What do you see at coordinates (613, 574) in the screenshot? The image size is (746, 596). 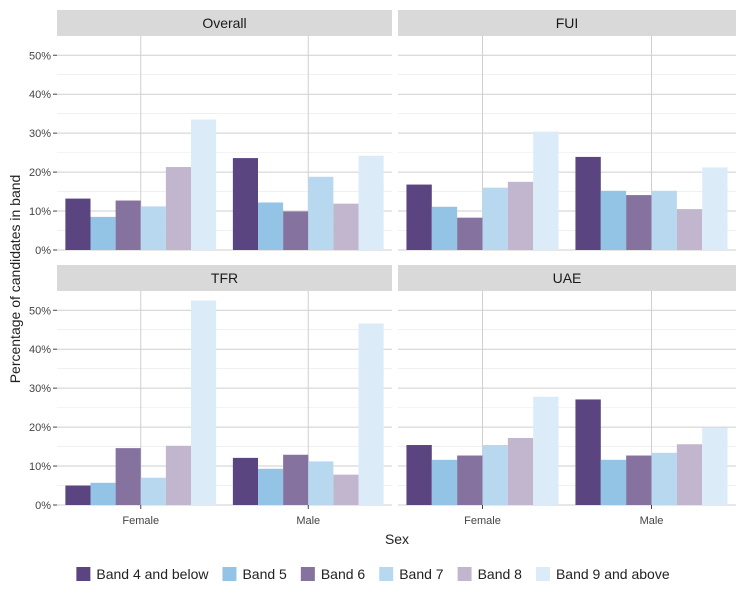 I see `legend-label: Band 9 and above` at bounding box center [613, 574].